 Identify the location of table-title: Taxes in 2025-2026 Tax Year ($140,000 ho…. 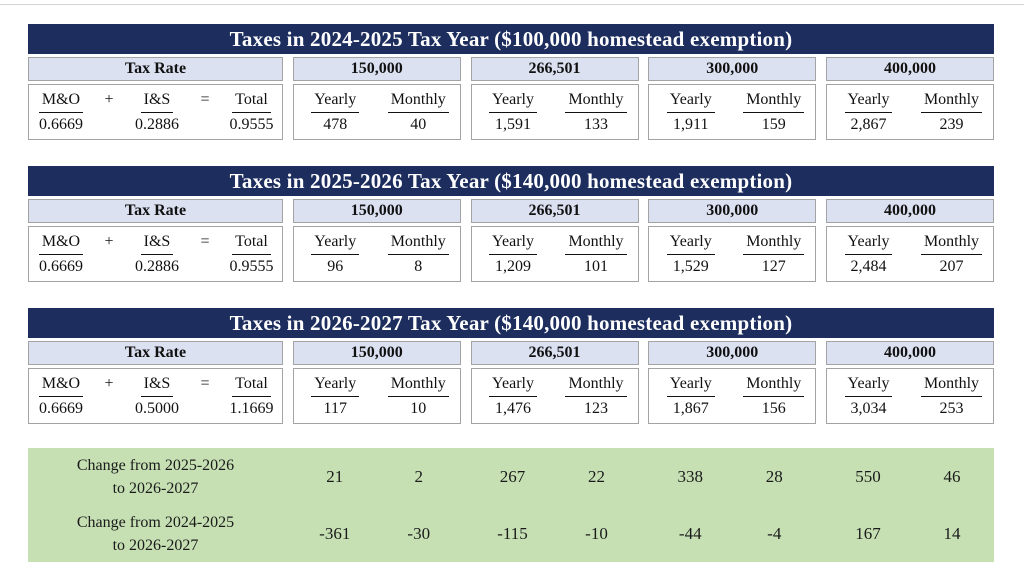
(511, 181).